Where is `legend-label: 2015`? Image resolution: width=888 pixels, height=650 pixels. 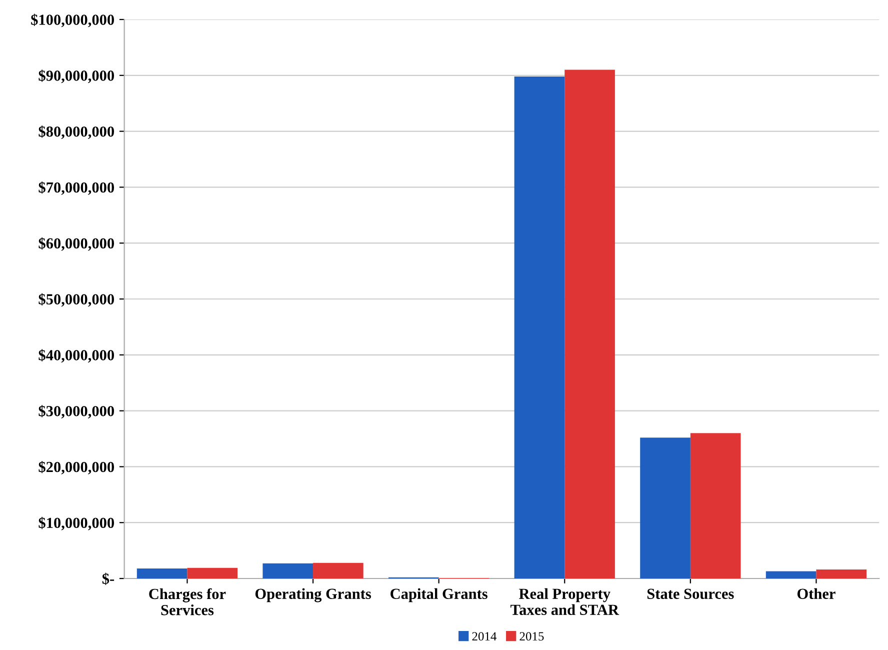 legend-label: 2015 is located at coordinates (532, 636).